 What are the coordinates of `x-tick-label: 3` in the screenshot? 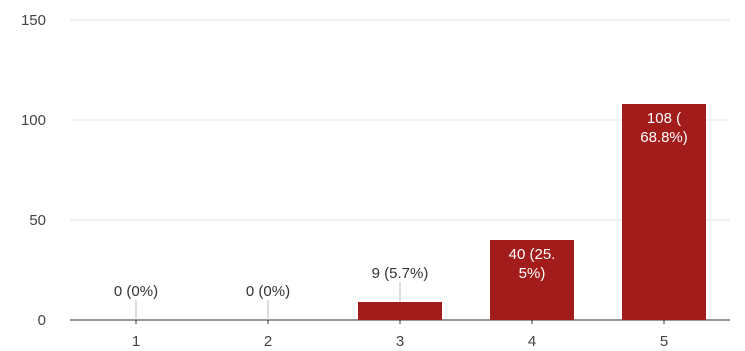 It's located at (400, 341).